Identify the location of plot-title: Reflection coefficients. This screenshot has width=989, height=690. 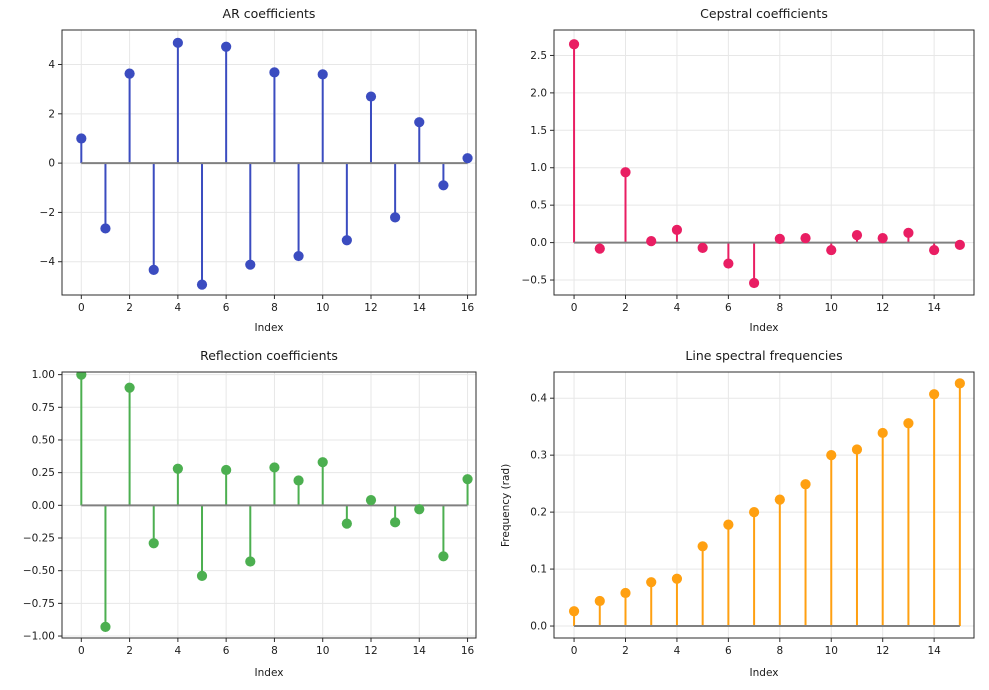
(269, 355).